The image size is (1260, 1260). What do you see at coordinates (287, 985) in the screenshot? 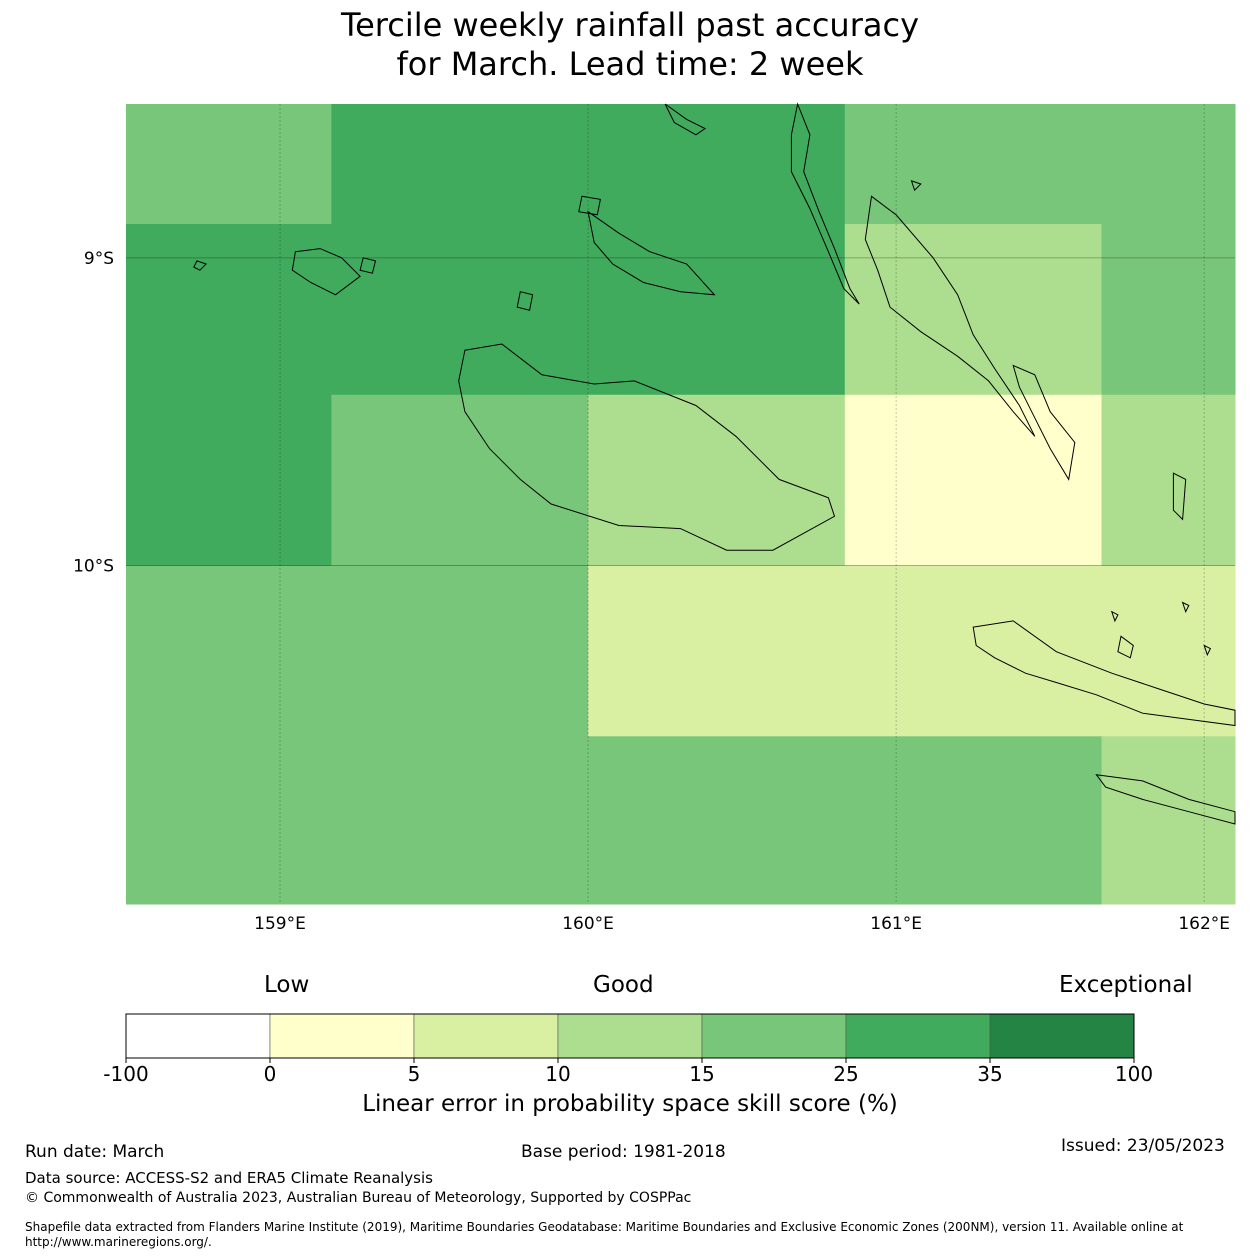
I see `colorbar-heading-low: Low` at bounding box center [287, 985].